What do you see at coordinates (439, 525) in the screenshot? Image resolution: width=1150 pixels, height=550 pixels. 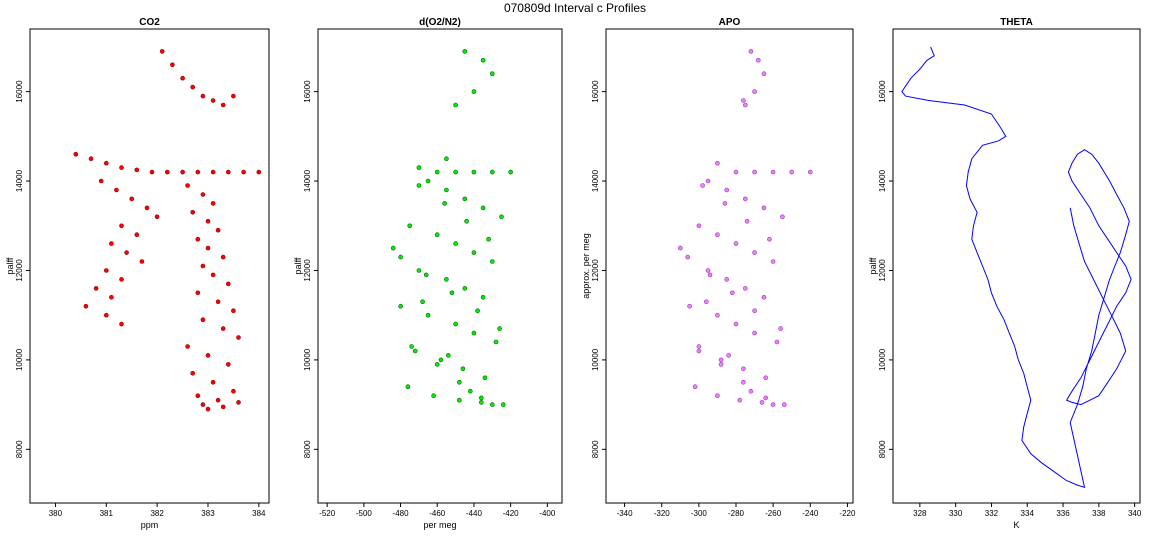 I see `x-axis-label: per meg` at bounding box center [439, 525].